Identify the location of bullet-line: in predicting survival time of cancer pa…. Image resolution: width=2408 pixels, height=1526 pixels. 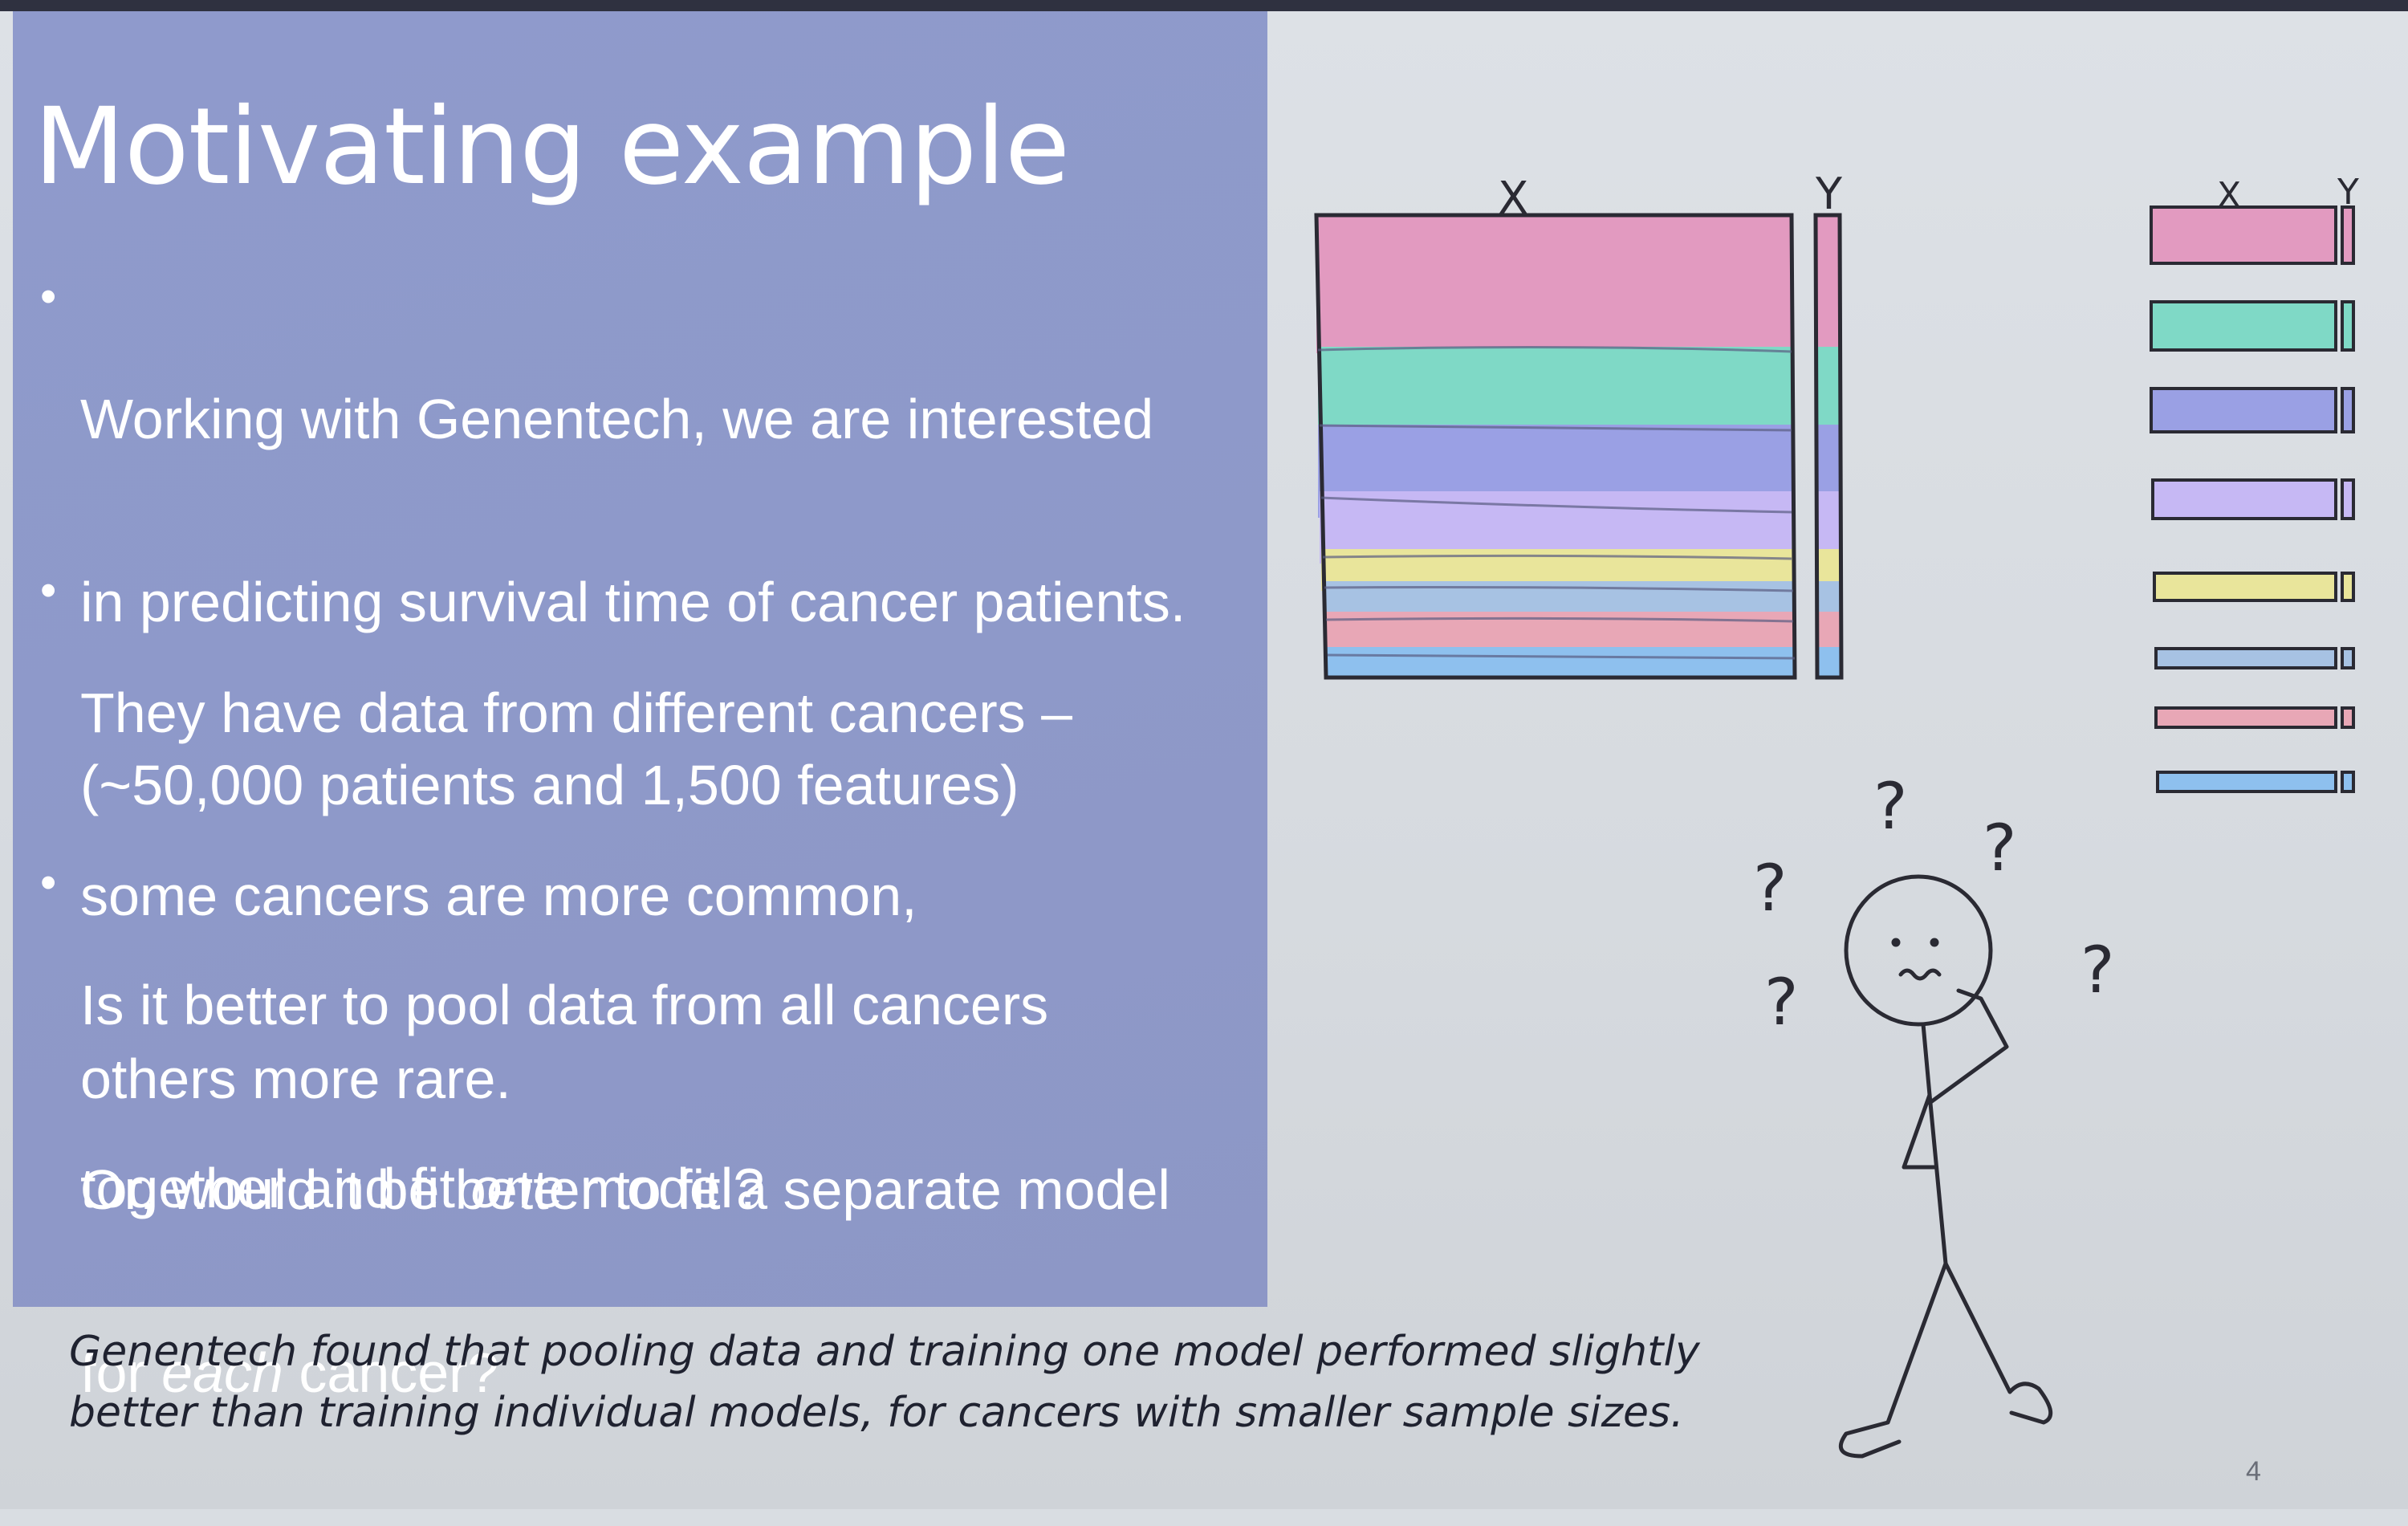
(633, 602).